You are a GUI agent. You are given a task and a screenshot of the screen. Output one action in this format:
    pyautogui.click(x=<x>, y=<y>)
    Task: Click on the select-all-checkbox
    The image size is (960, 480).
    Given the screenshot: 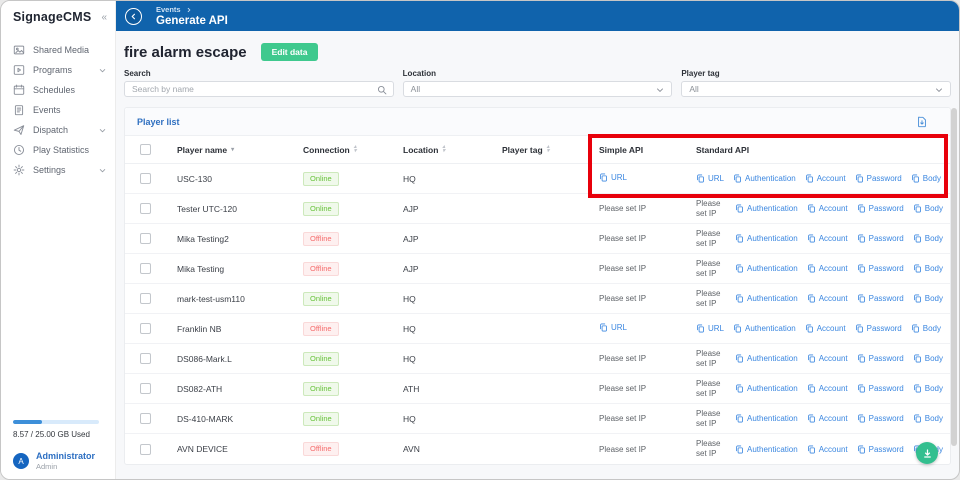 What is the action you would take?
    pyautogui.click(x=145, y=149)
    